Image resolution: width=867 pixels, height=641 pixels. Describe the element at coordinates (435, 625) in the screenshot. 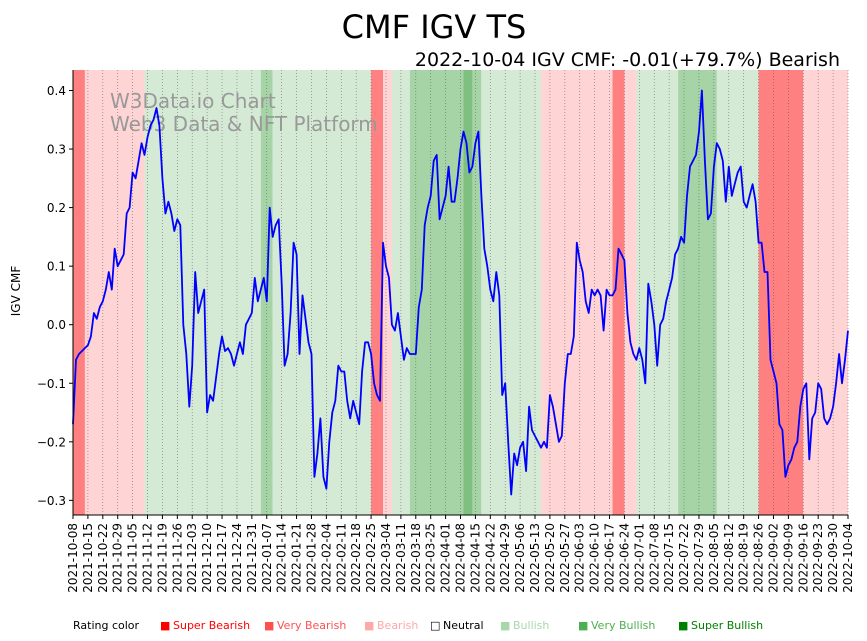

I see `legend-swatch-3: □` at that location.